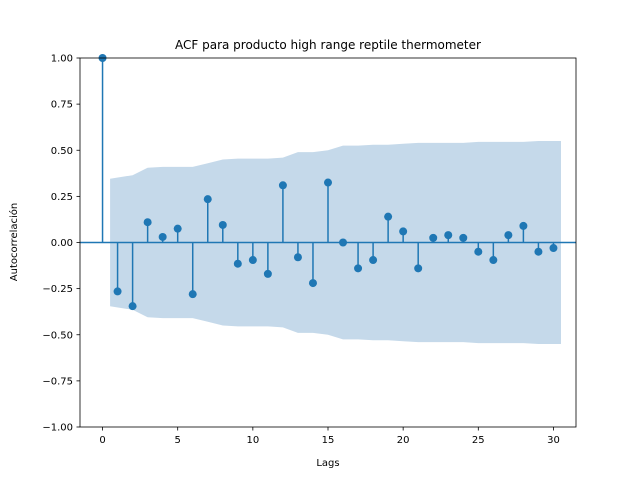  I want to click on x-tick-label: 5, so click(178, 440).